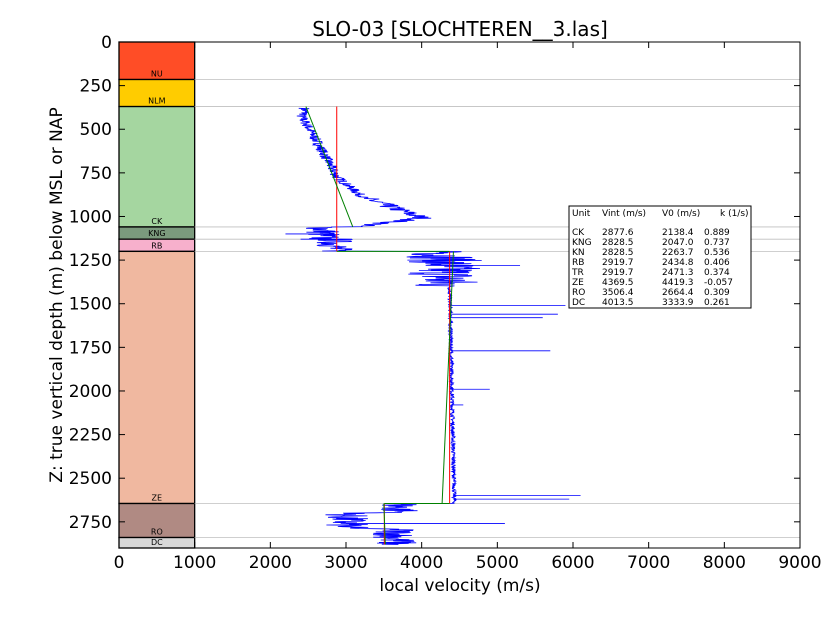 The height and width of the screenshot is (630, 840). I want to click on unit-label-dc: DC, so click(157, 542).